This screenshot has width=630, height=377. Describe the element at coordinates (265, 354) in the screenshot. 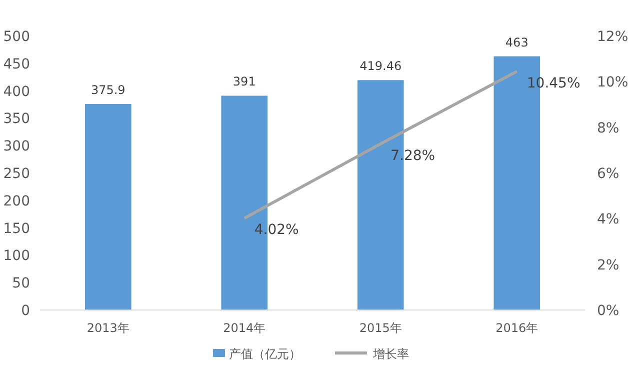

I see `legend-label: 产值（亿元）` at that location.